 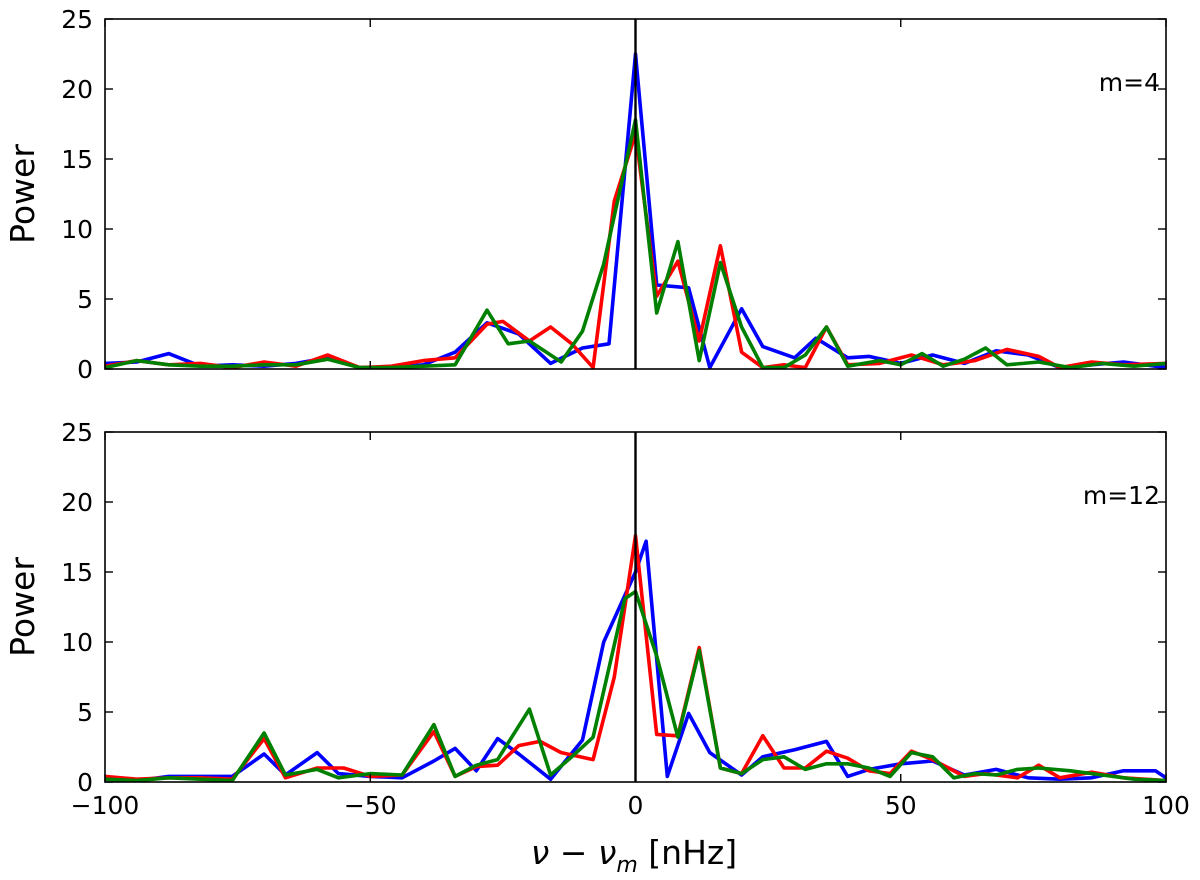 I want to click on x-axis-label-math: ν − ν, so click(x=574, y=852).